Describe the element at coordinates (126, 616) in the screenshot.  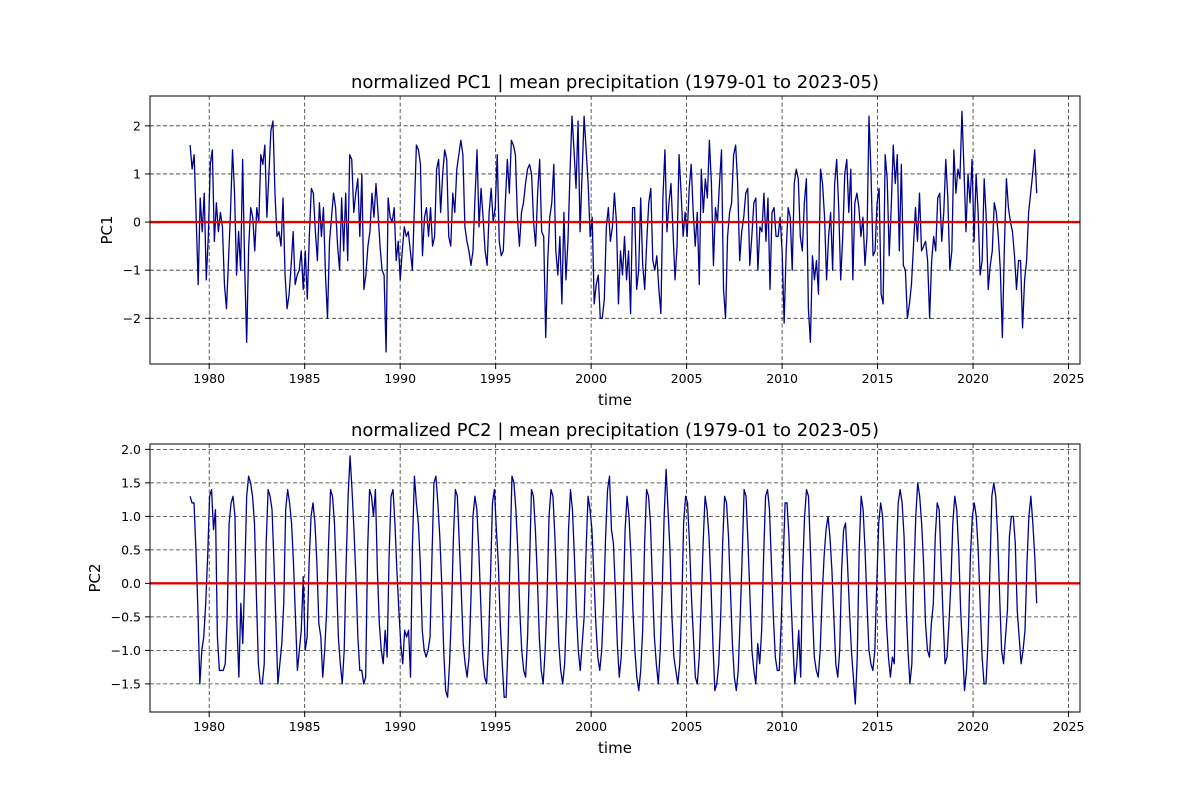
I see `y-tick-label: −0.5` at that location.